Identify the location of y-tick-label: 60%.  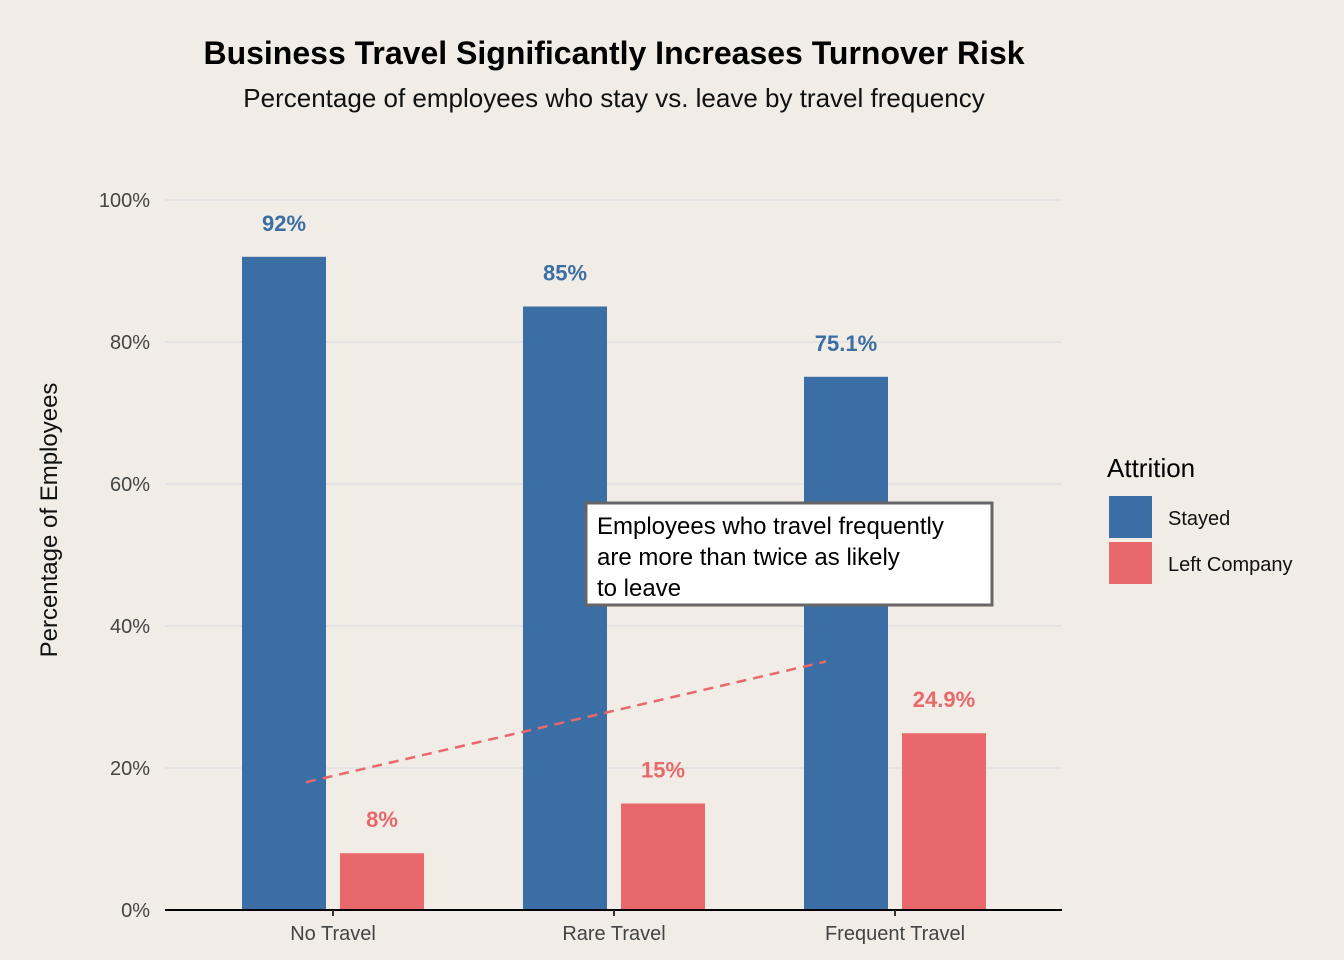
(130, 485).